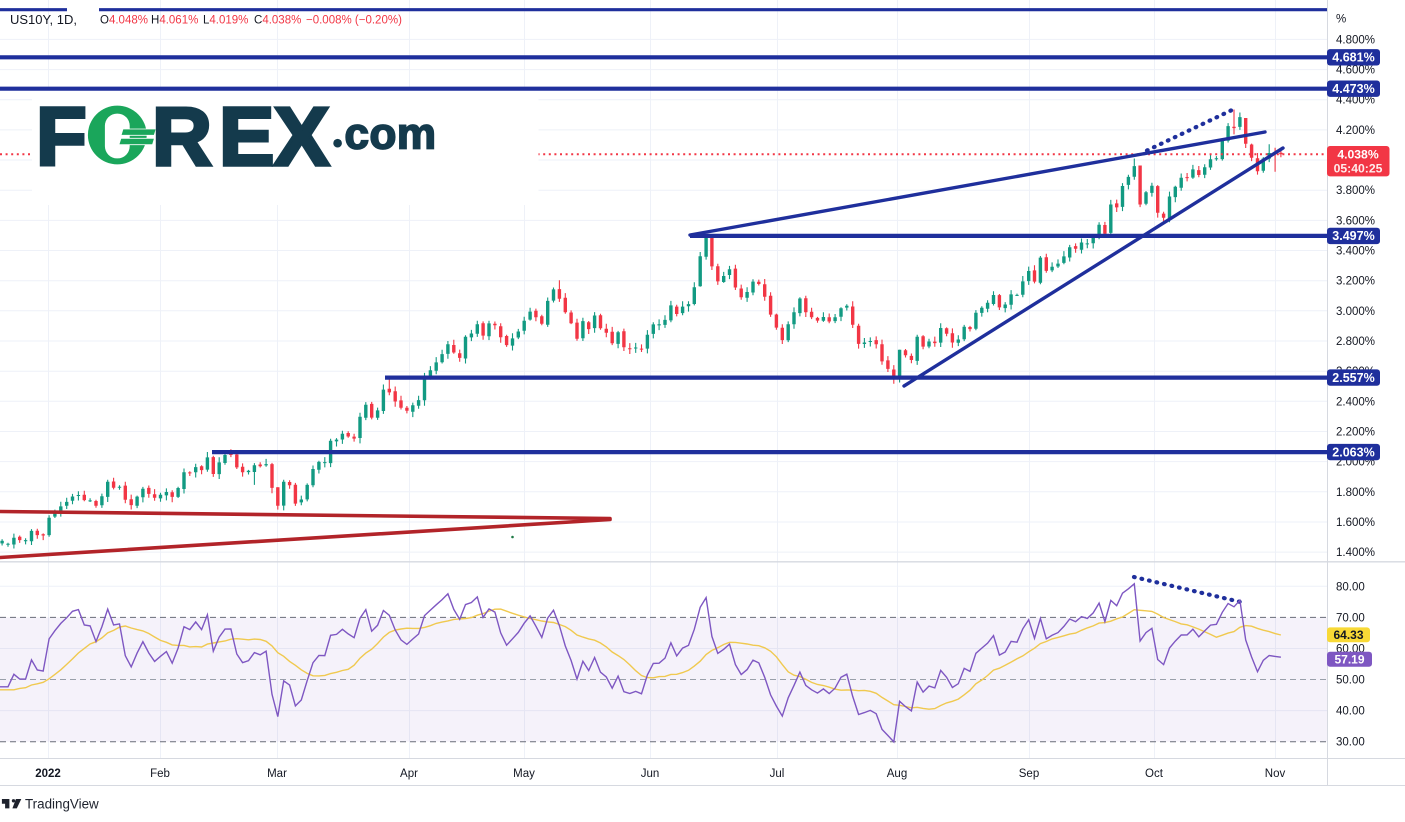 The height and width of the screenshot is (822, 1405). What do you see at coordinates (1353, 58) in the screenshot?
I see `svg-text: 4.681%` at bounding box center [1353, 58].